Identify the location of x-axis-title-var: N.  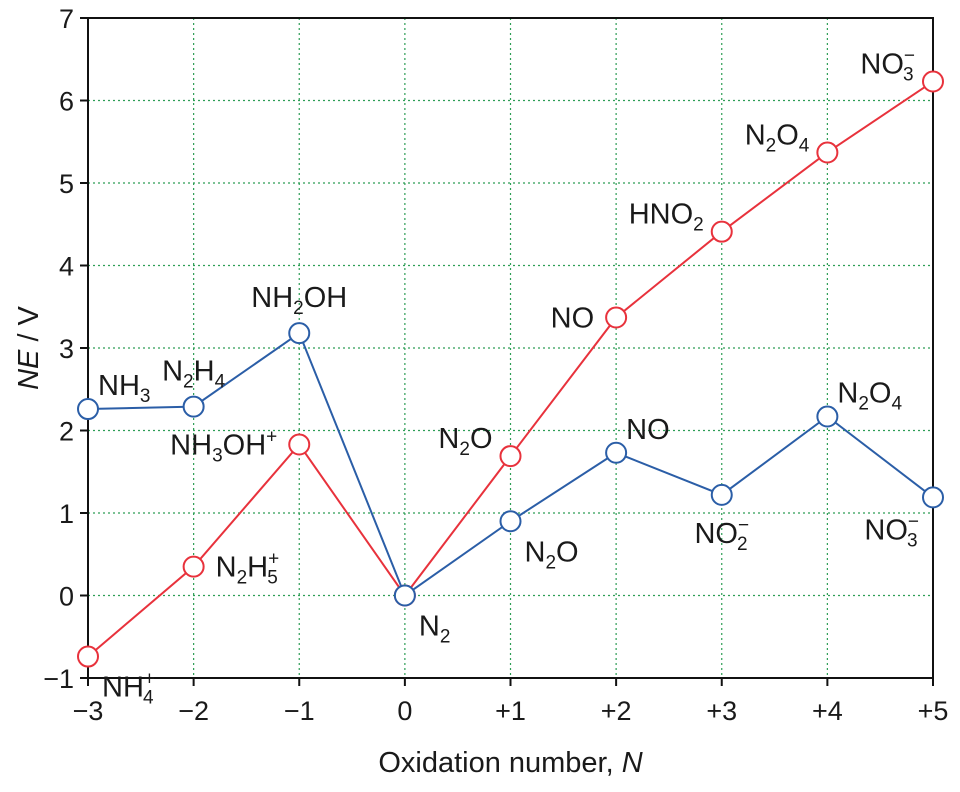
(632, 763).